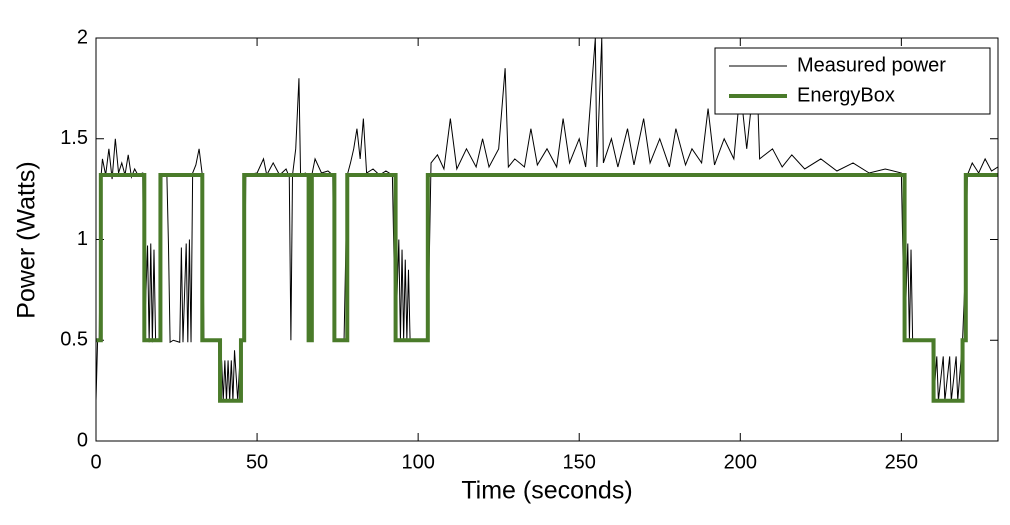 Image resolution: width=1010 pixels, height=525 pixels. I want to click on legend-label: Measured power, so click(871, 65).